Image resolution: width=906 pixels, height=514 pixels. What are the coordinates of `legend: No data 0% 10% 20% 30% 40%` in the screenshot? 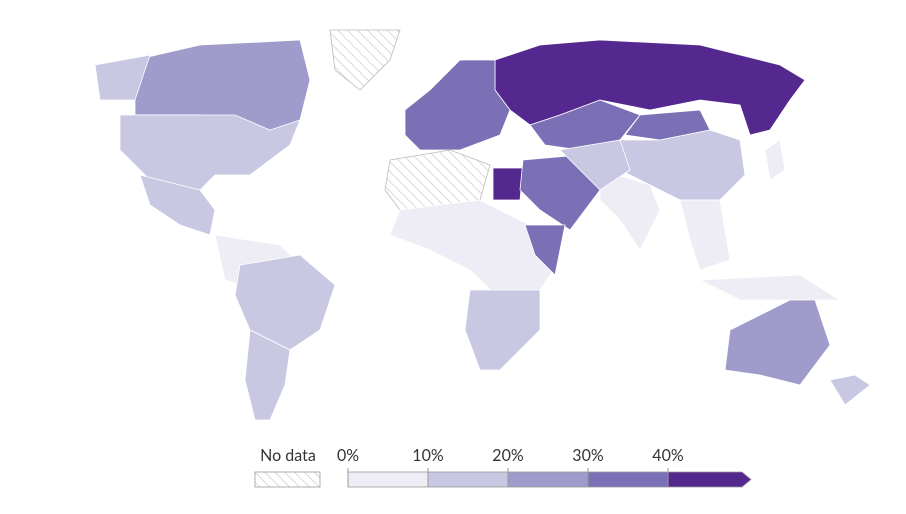 It's located at (503, 467).